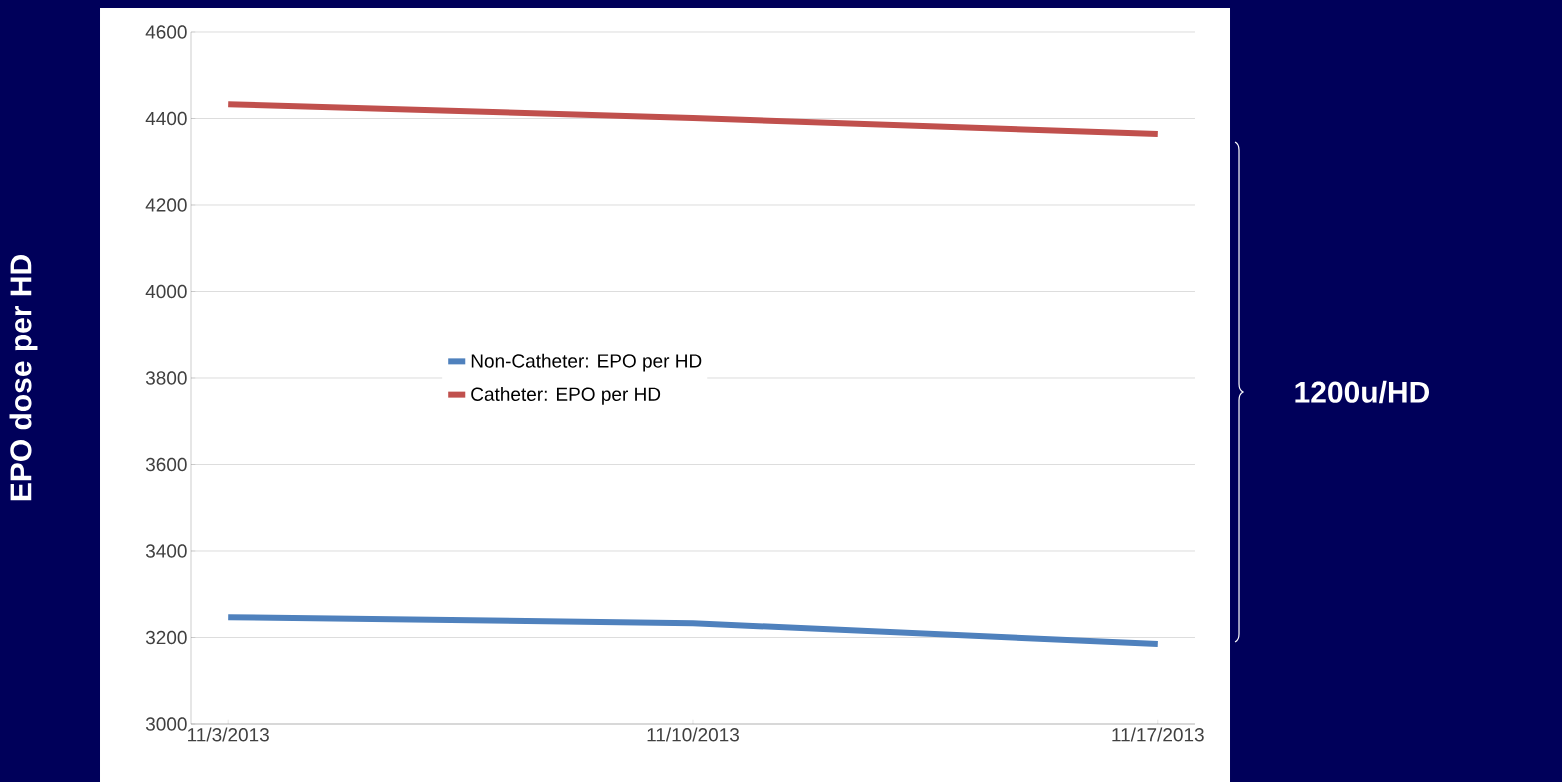 The width and height of the screenshot is (1562, 782). What do you see at coordinates (23, 378) in the screenshot?
I see `y-axis-title: EPO dose per HD` at bounding box center [23, 378].